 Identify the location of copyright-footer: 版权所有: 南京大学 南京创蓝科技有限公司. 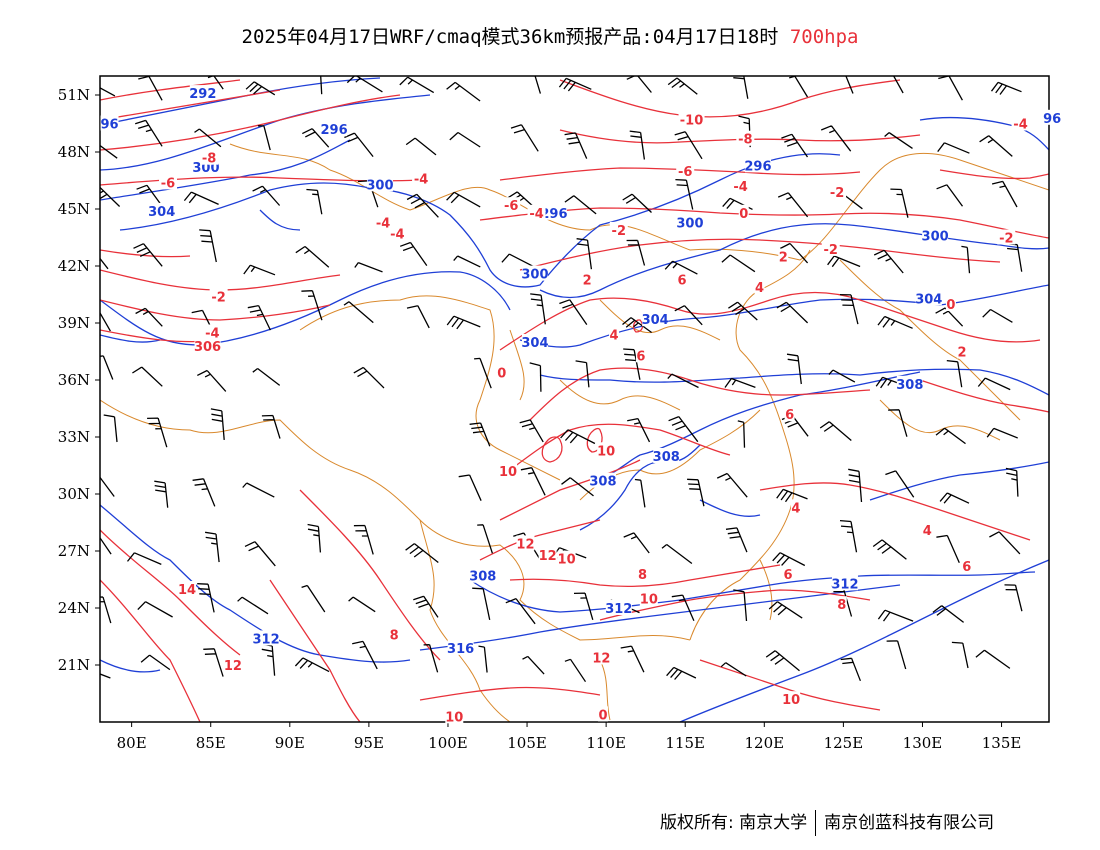
(827, 822).